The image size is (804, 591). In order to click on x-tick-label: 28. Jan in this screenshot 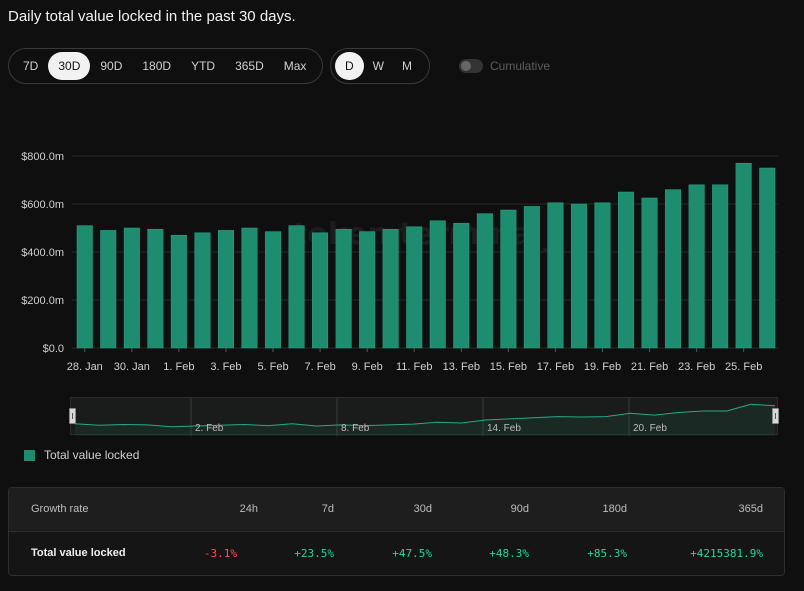, I will do `click(85, 367)`.